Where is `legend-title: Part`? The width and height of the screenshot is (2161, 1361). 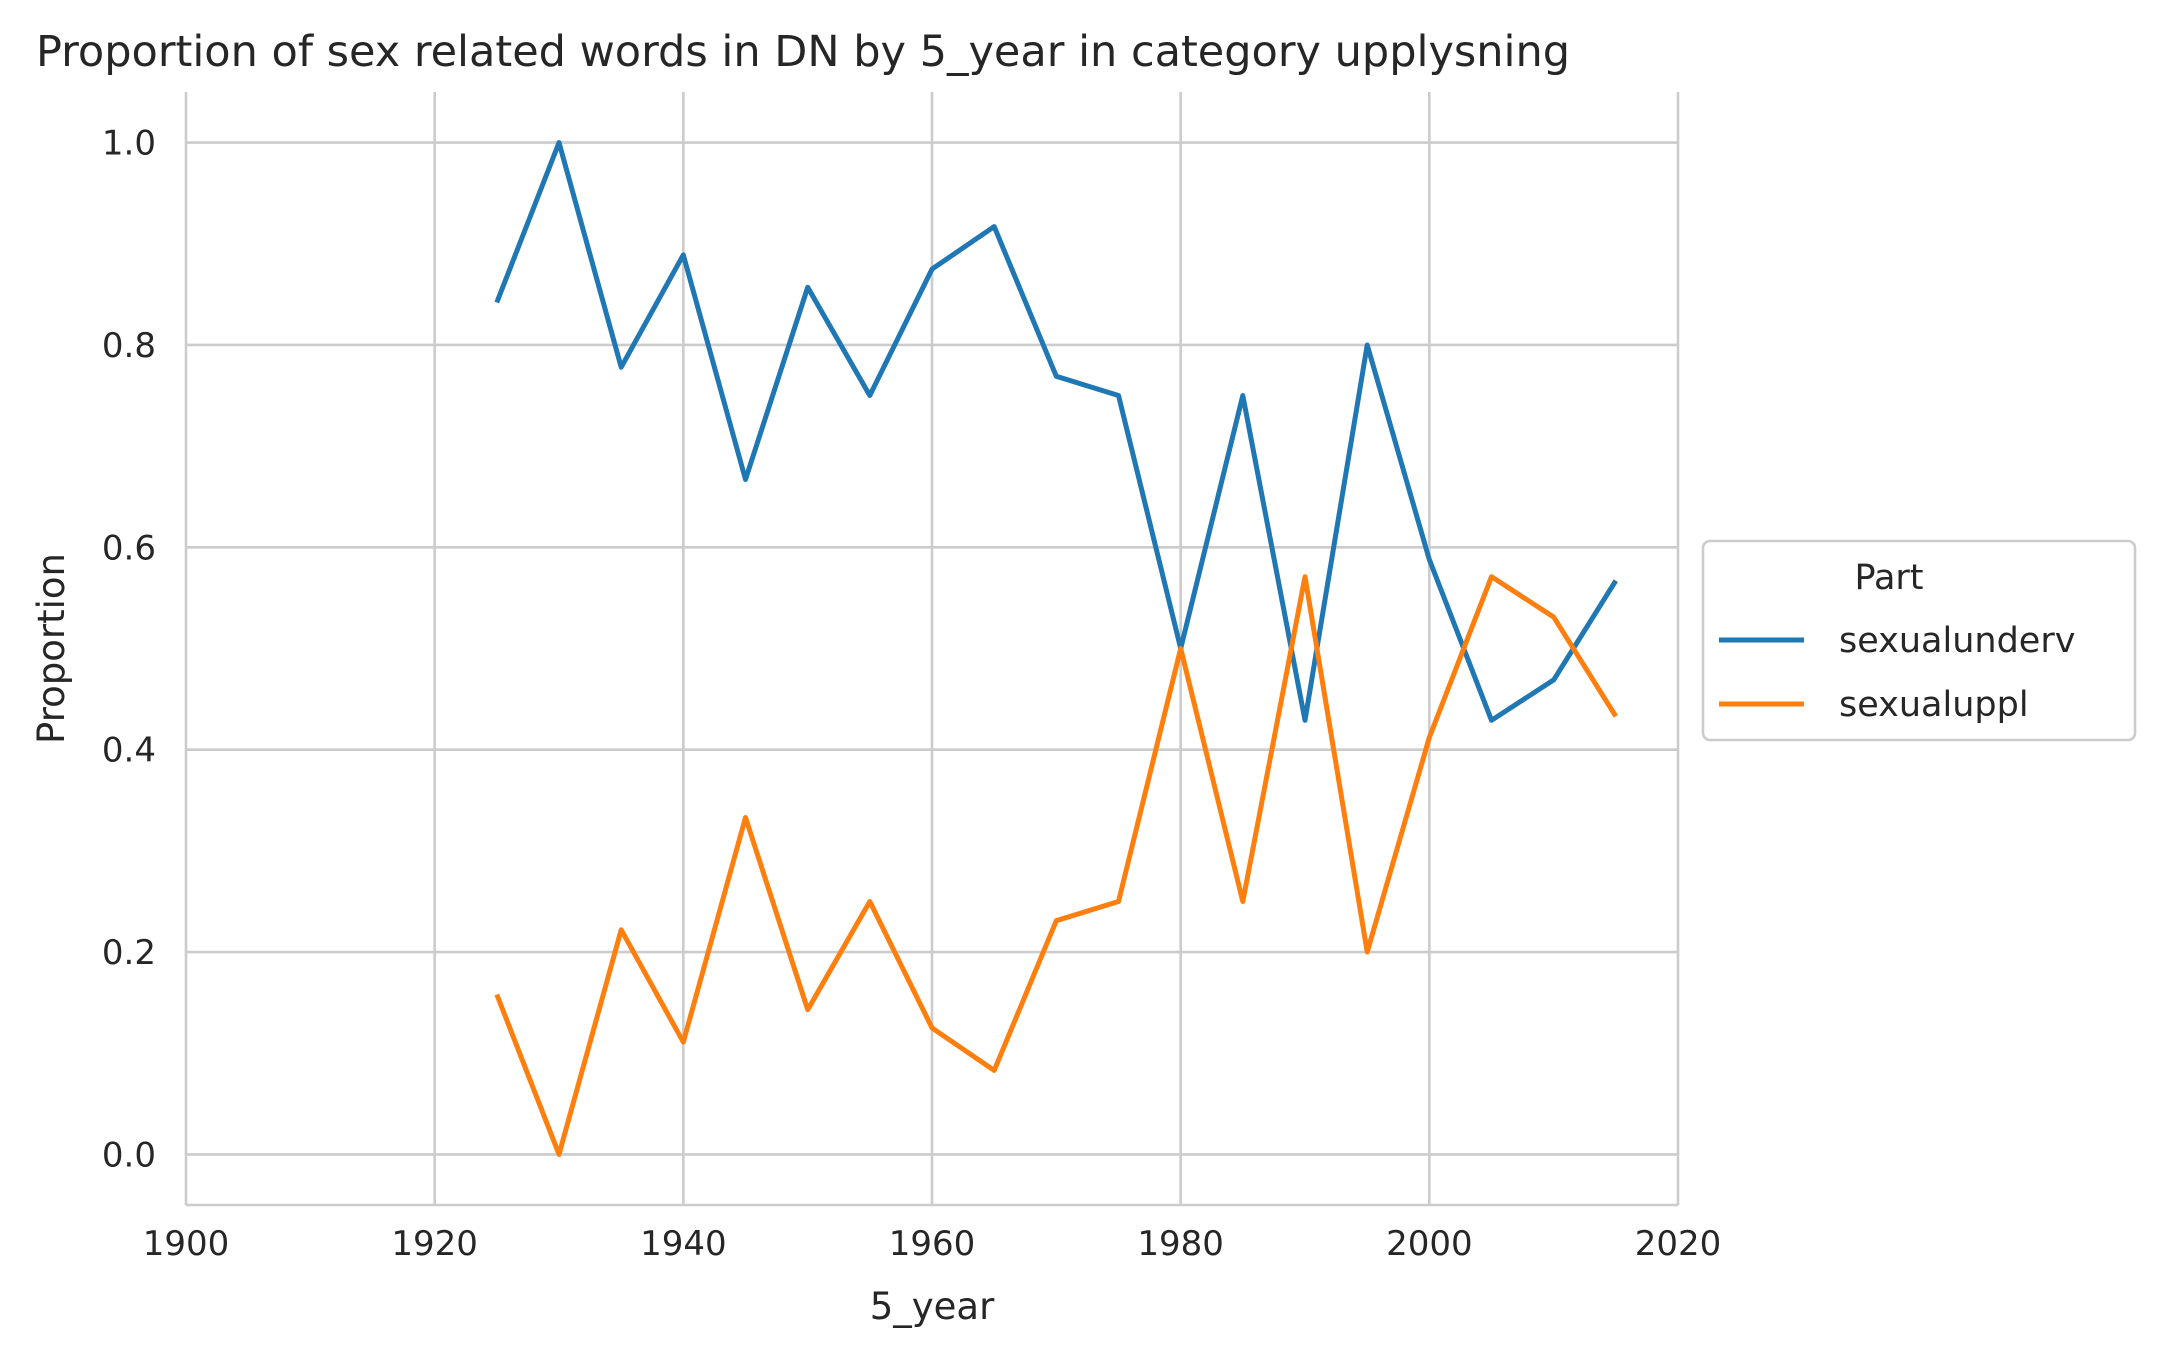 legend-title: Part is located at coordinates (1888, 578).